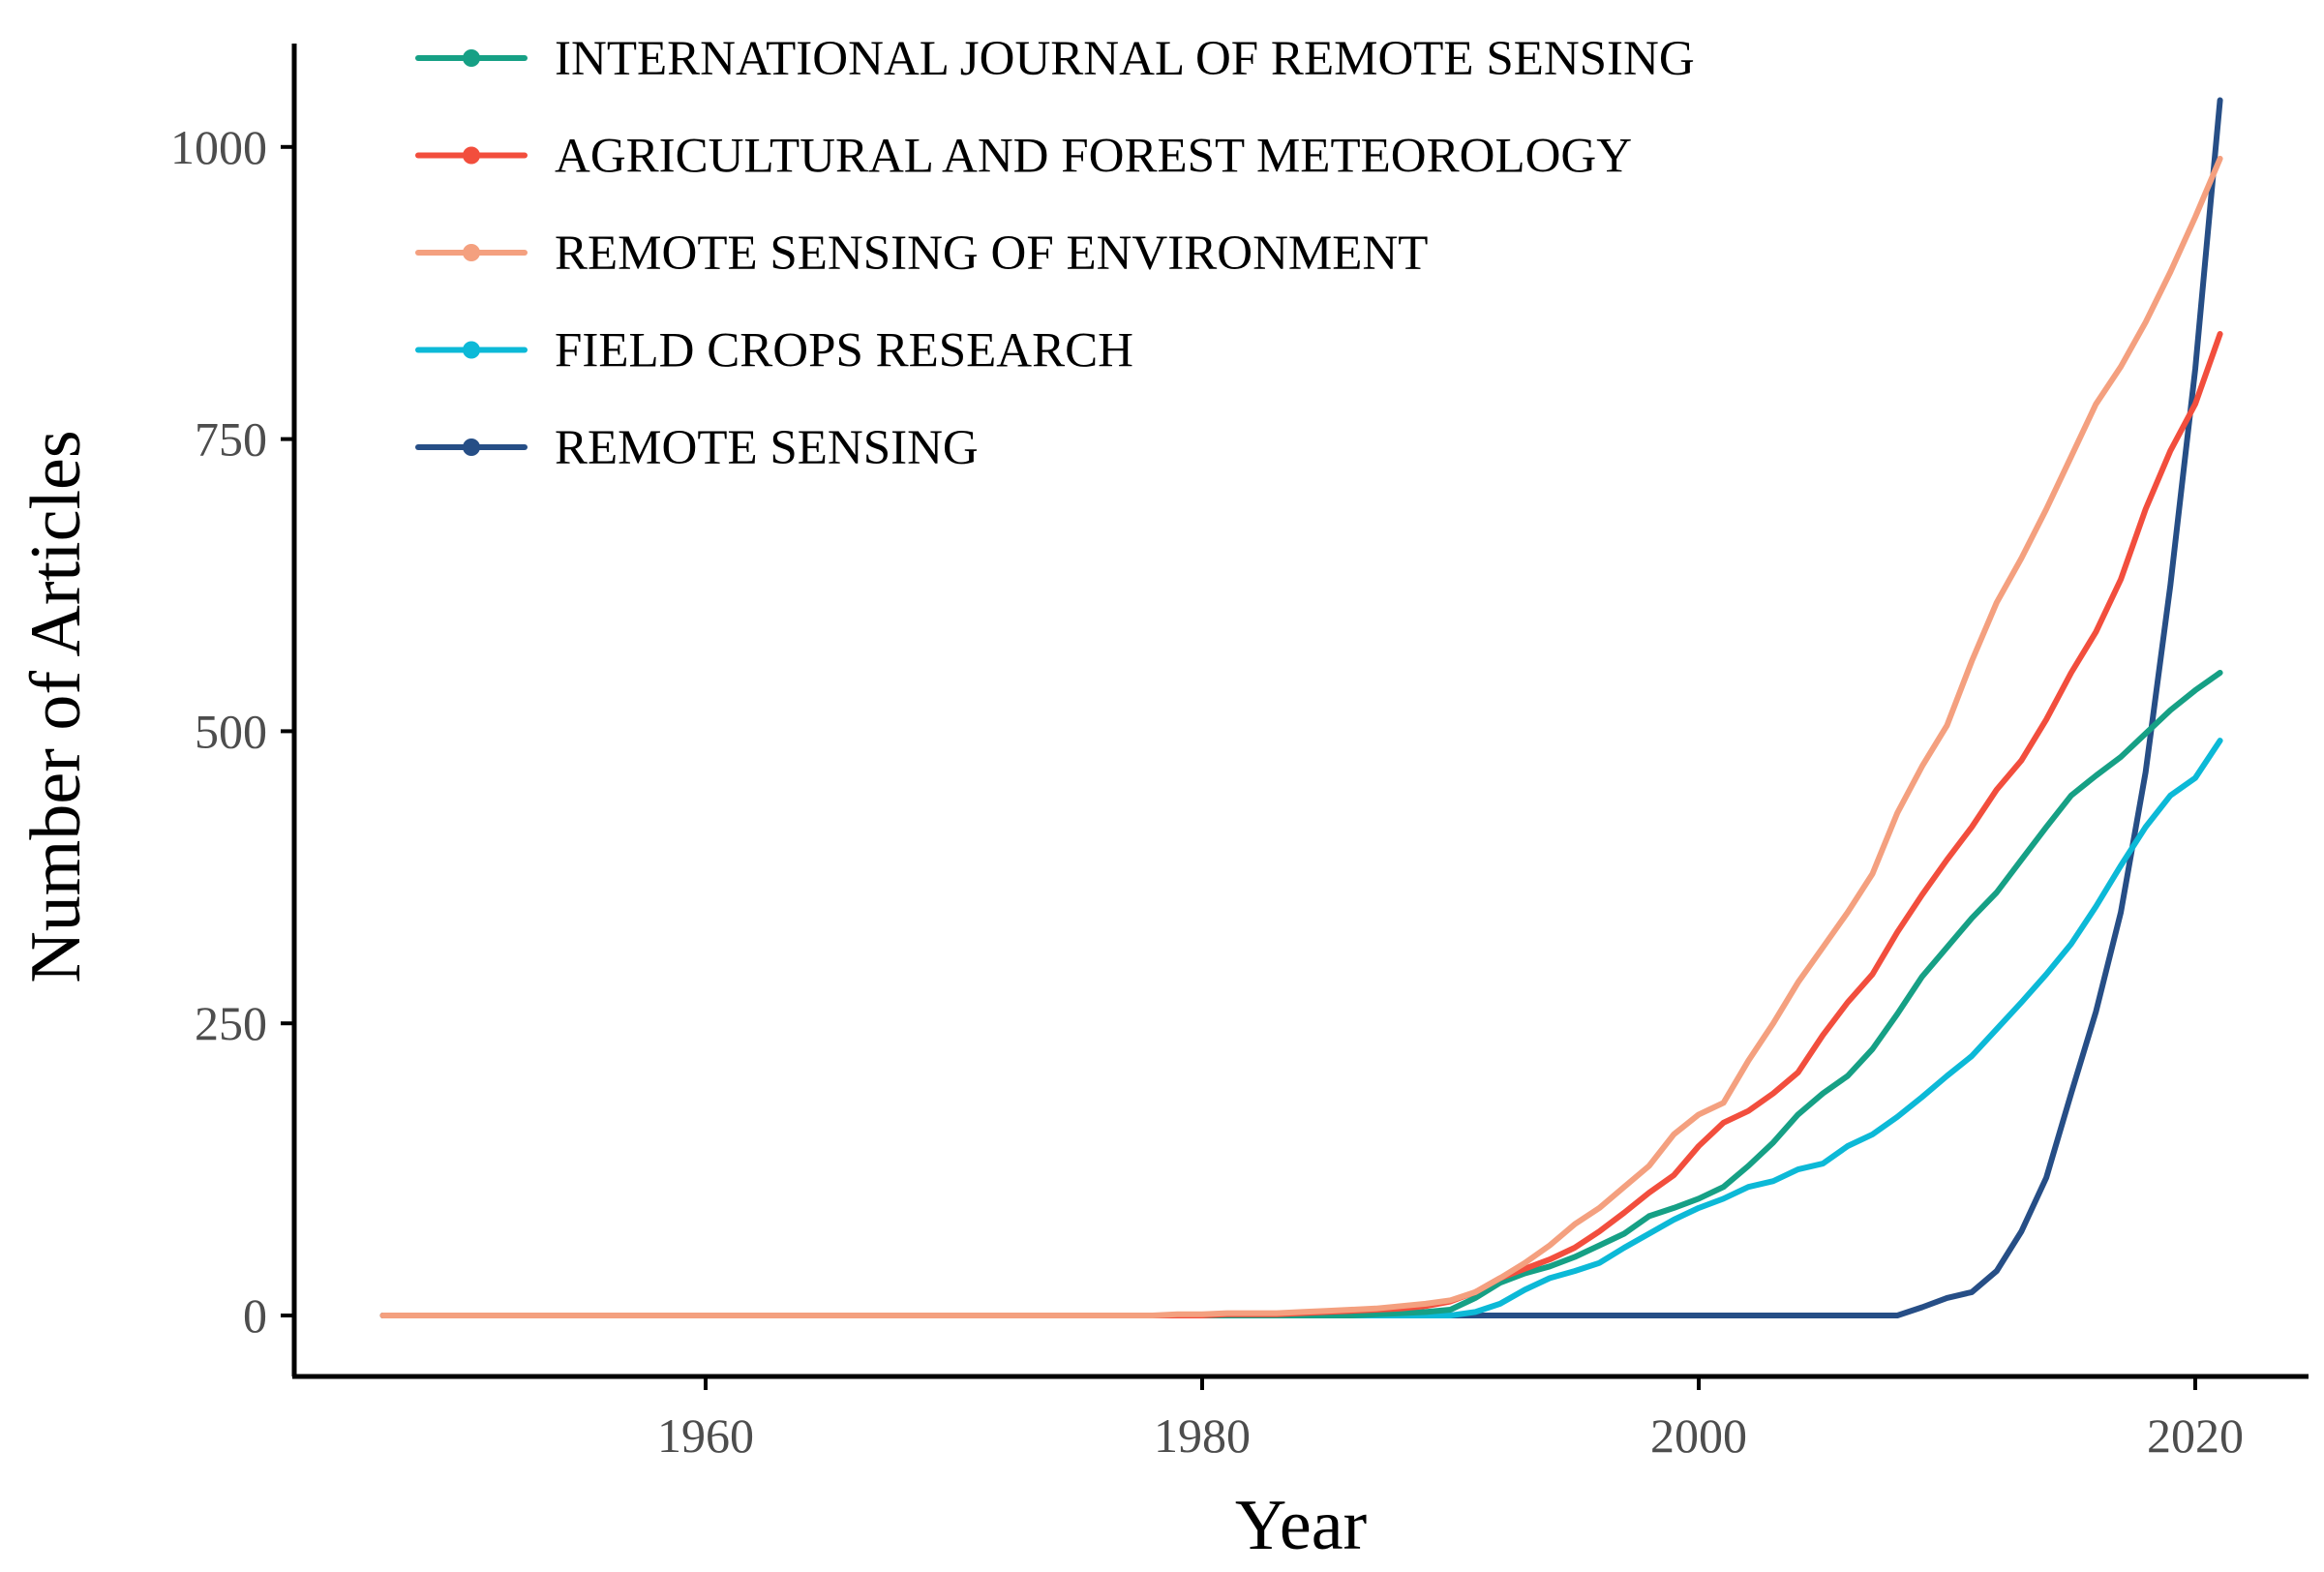  I want to click on legend-item: FIELD CROPS RESEARCH, so click(774, 351).